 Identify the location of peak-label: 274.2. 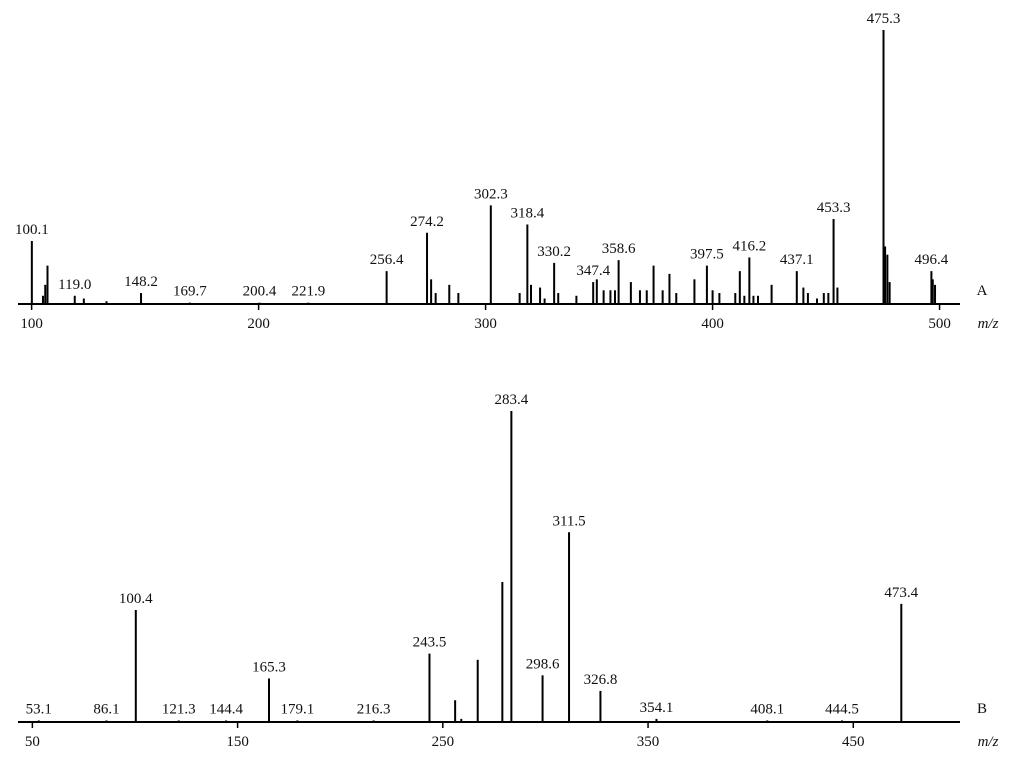
(427, 222).